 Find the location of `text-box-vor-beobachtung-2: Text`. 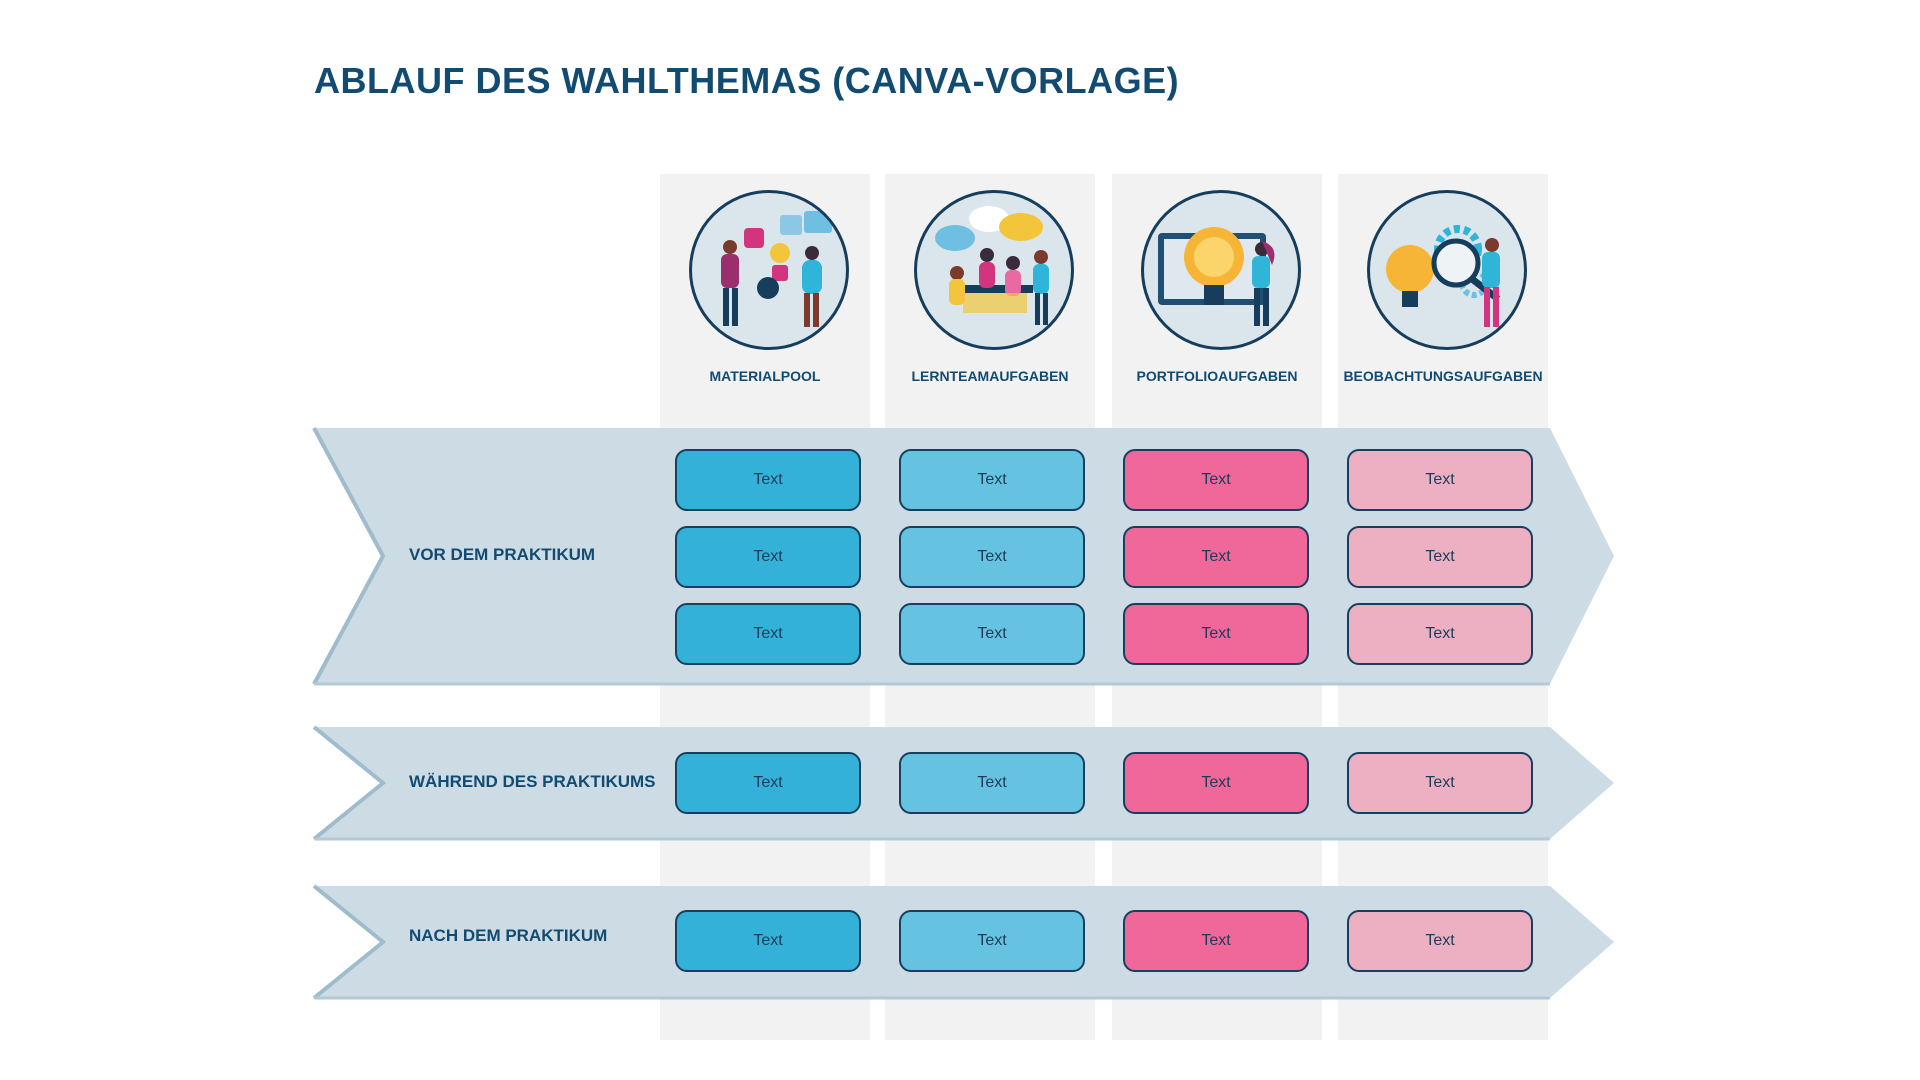

text-box-vor-beobachtung-2: Text is located at coordinates (1440, 557).